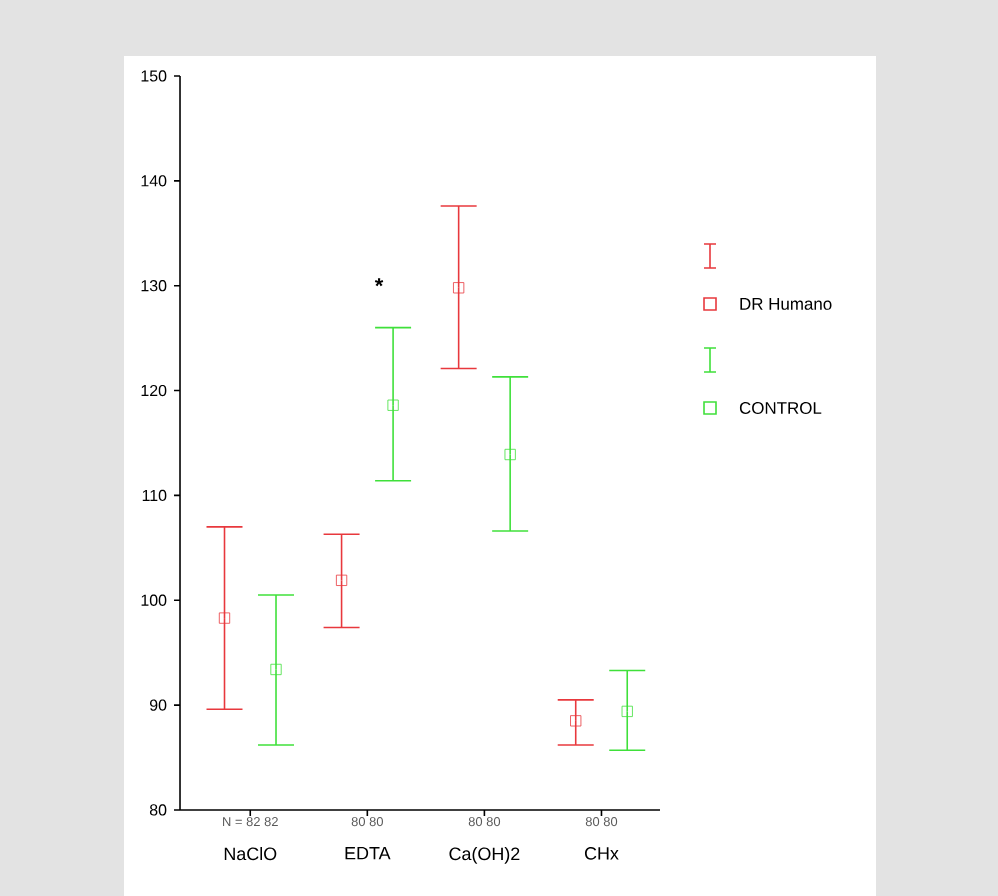  I want to click on legend-label: CONTROL, so click(780, 407).